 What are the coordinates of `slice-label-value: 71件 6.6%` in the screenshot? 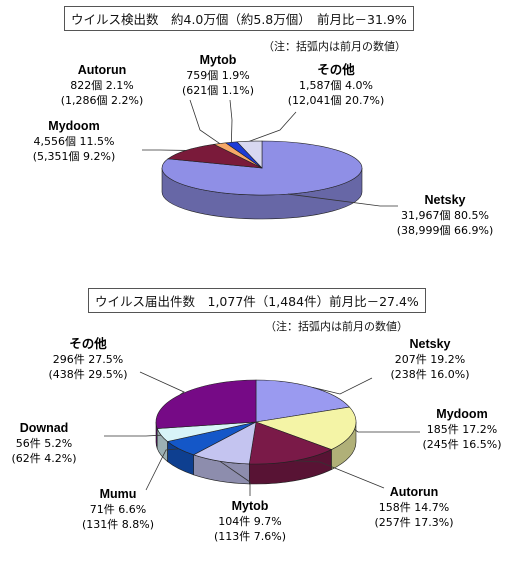 It's located at (118, 509).